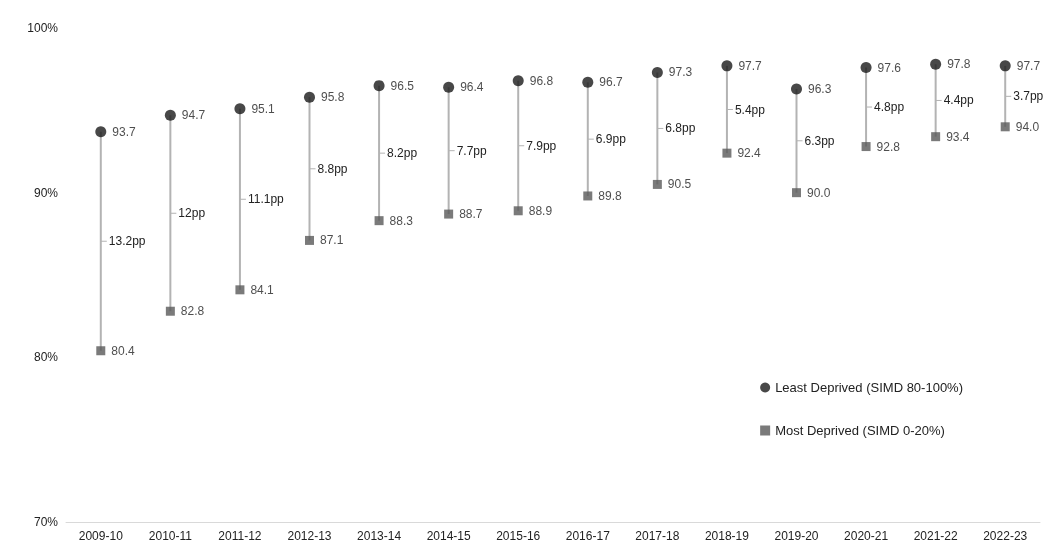  Describe the element at coordinates (332, 168) in the screenshot. I see `annotation: 8.8pp` at that location.